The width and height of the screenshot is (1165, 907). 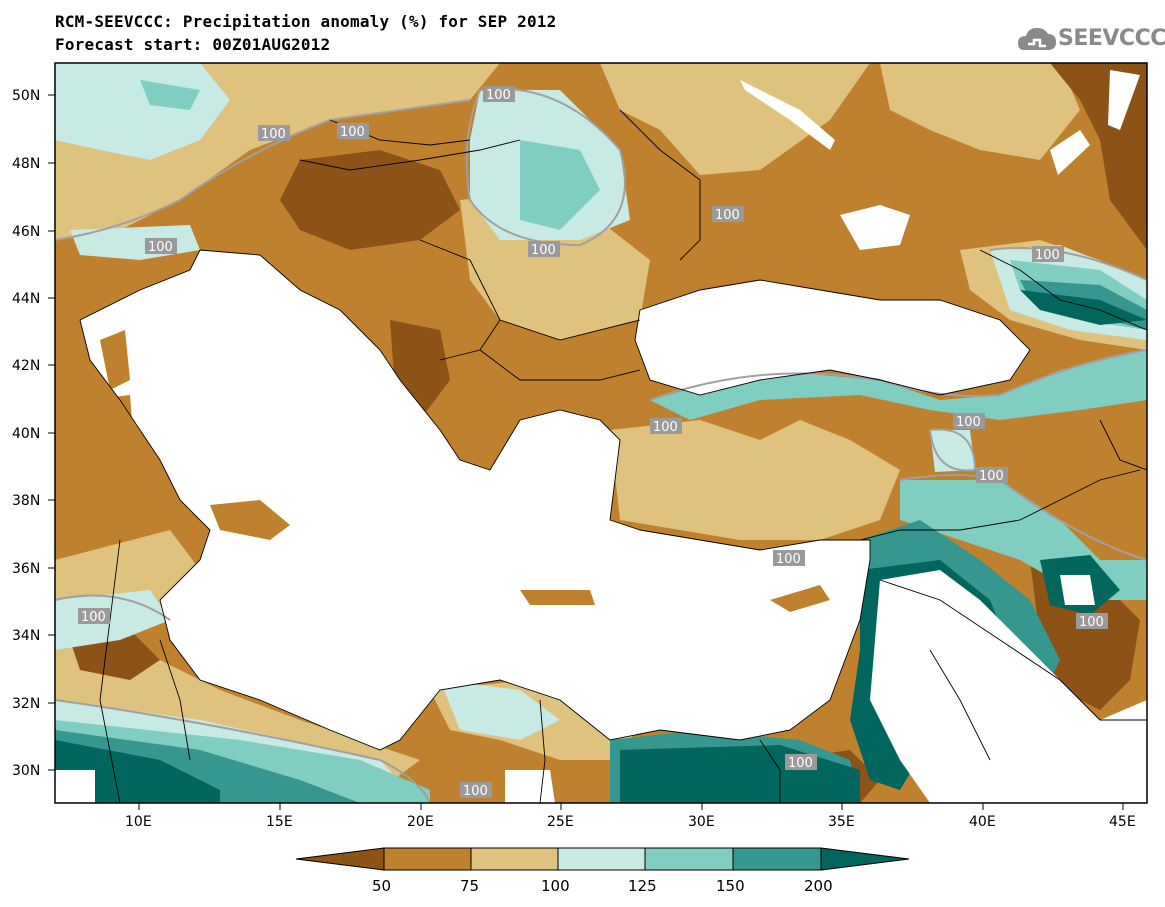 What do you see at coordinates (841, 822) in the screenshot?
I see `lon-label: 35E` at bounding box center [841, 822].